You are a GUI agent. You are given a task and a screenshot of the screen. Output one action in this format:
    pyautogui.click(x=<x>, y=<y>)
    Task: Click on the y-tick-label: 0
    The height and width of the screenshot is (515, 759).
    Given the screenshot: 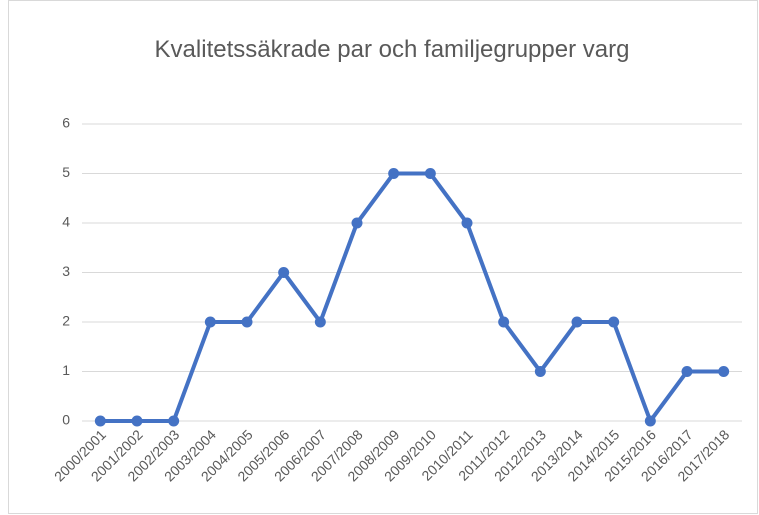 What is the action you would take?
    pyautogui.click(x=66, y=420)
    